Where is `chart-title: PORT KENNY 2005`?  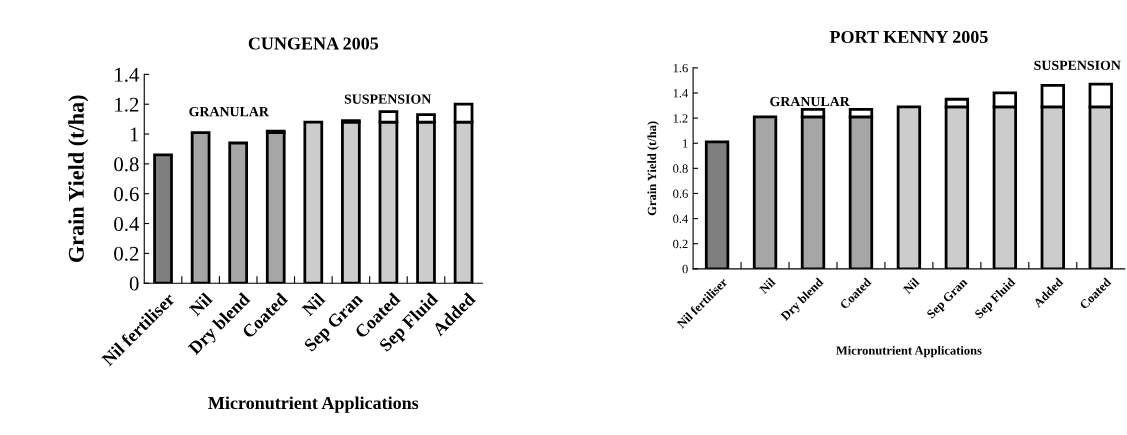
chart-title: PORT KENNY 2005 is located at coordinates (908, 37).